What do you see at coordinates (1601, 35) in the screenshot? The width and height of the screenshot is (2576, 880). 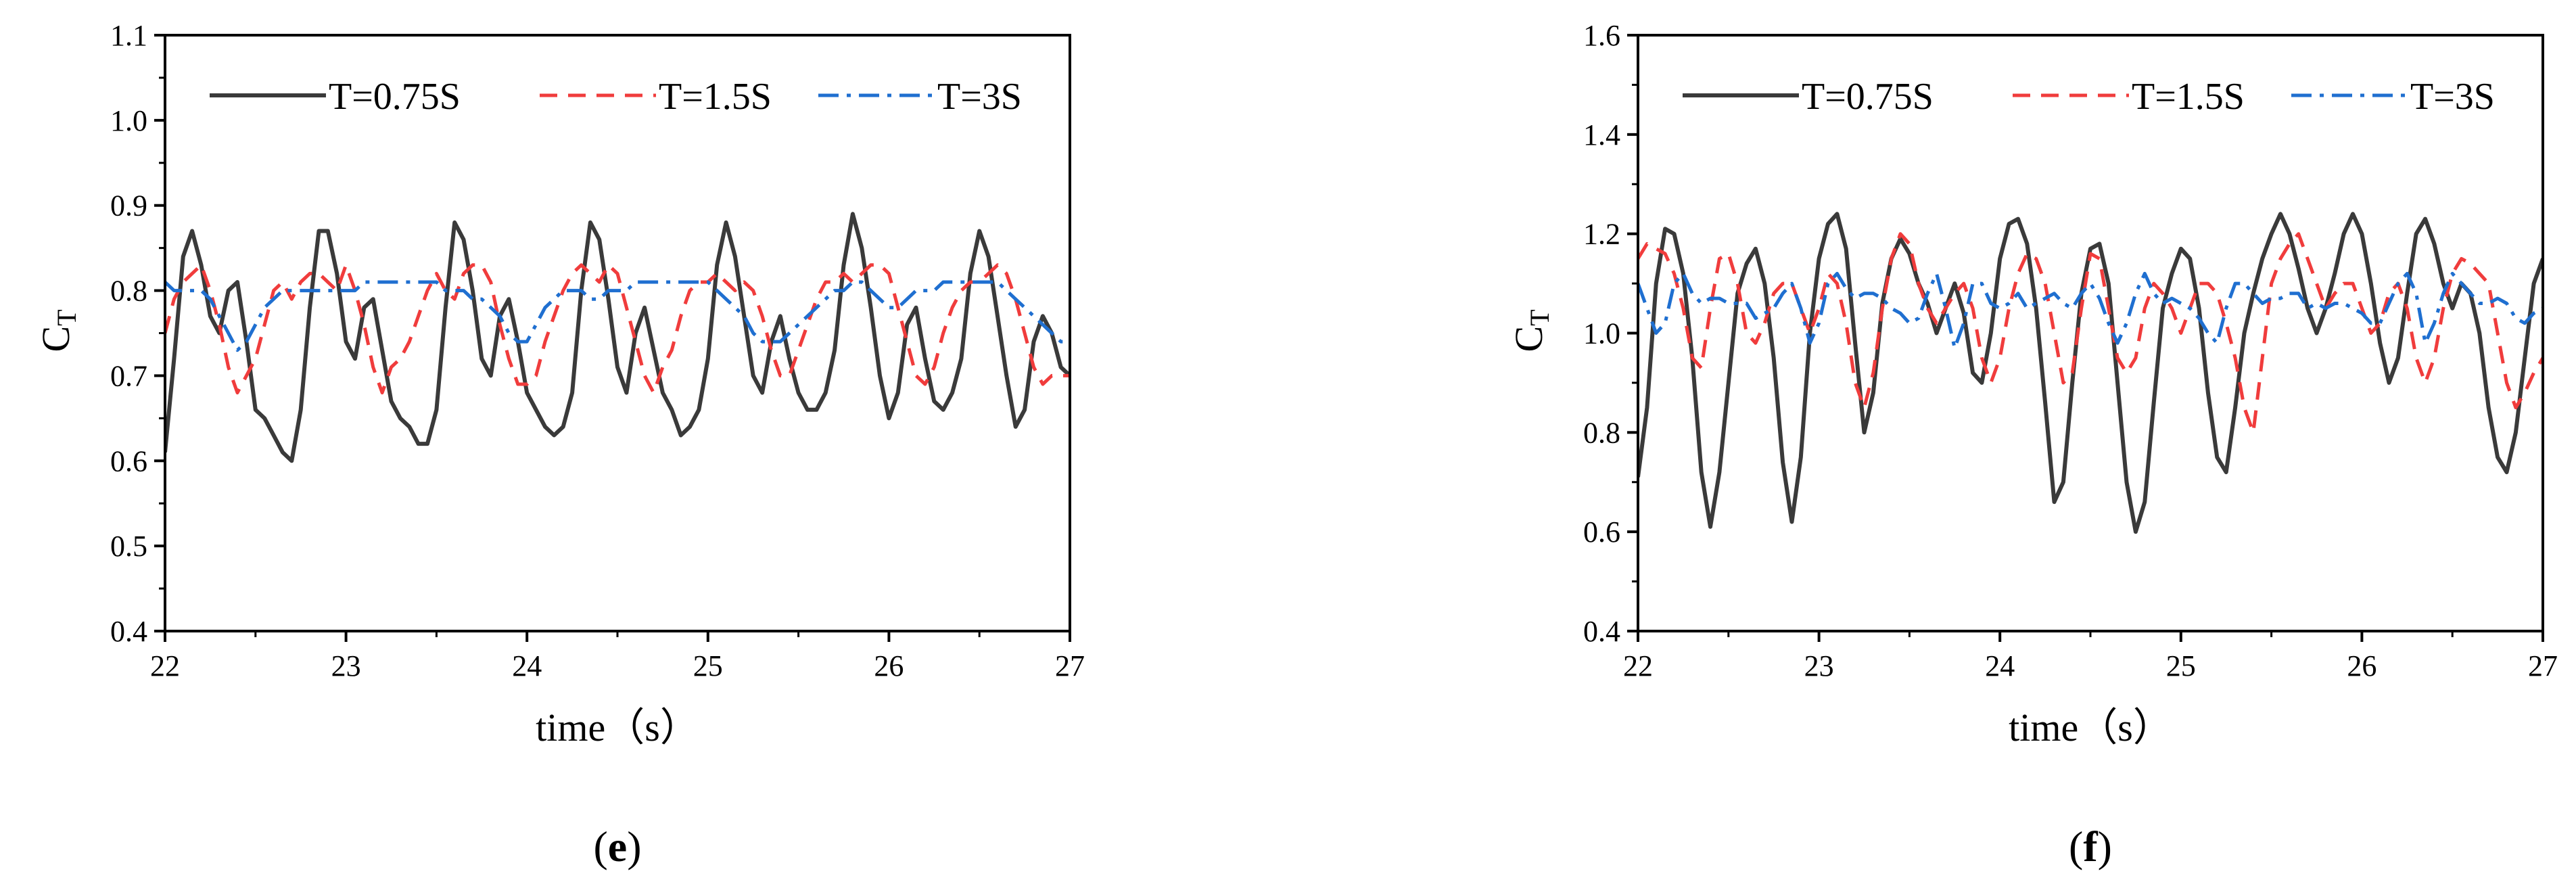 I see `y-tick-label: 1.6` at bounding box center [1601, 35].